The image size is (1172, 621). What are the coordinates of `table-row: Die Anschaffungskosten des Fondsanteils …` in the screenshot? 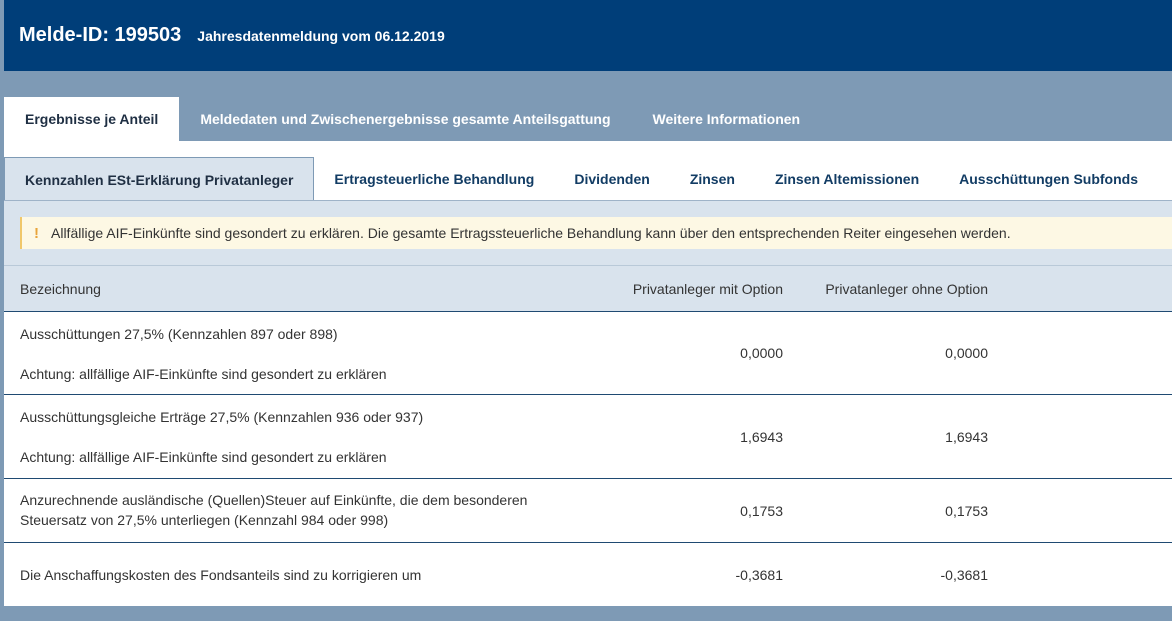 It's located at (588, 574).